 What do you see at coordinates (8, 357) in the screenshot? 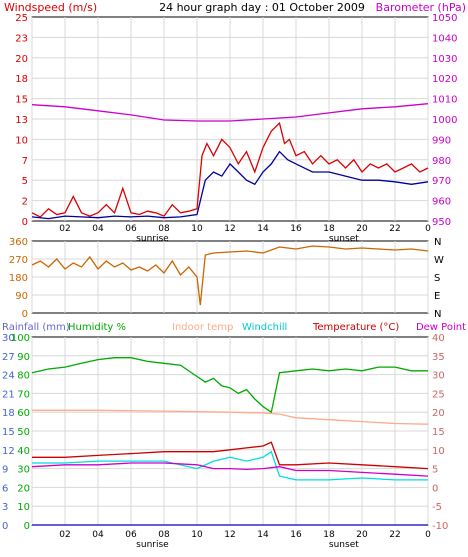
I see `rain-tick-label: 27` at bounding box center [8, 357].